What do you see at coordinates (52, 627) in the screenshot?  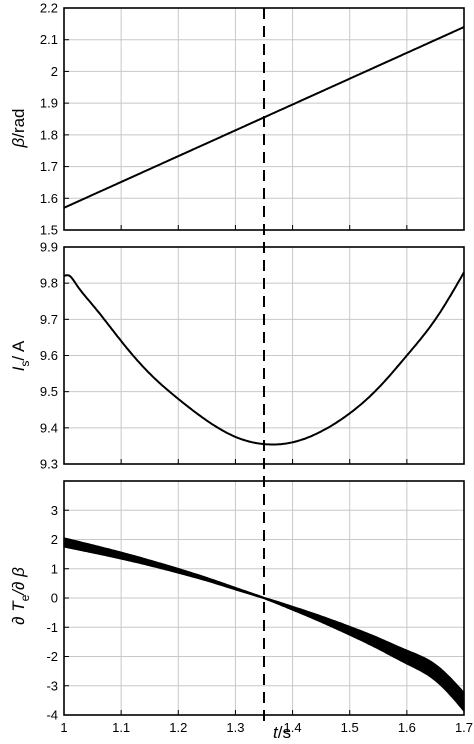 I see `y-tick-label: -1` at bounding box center [52, 627].